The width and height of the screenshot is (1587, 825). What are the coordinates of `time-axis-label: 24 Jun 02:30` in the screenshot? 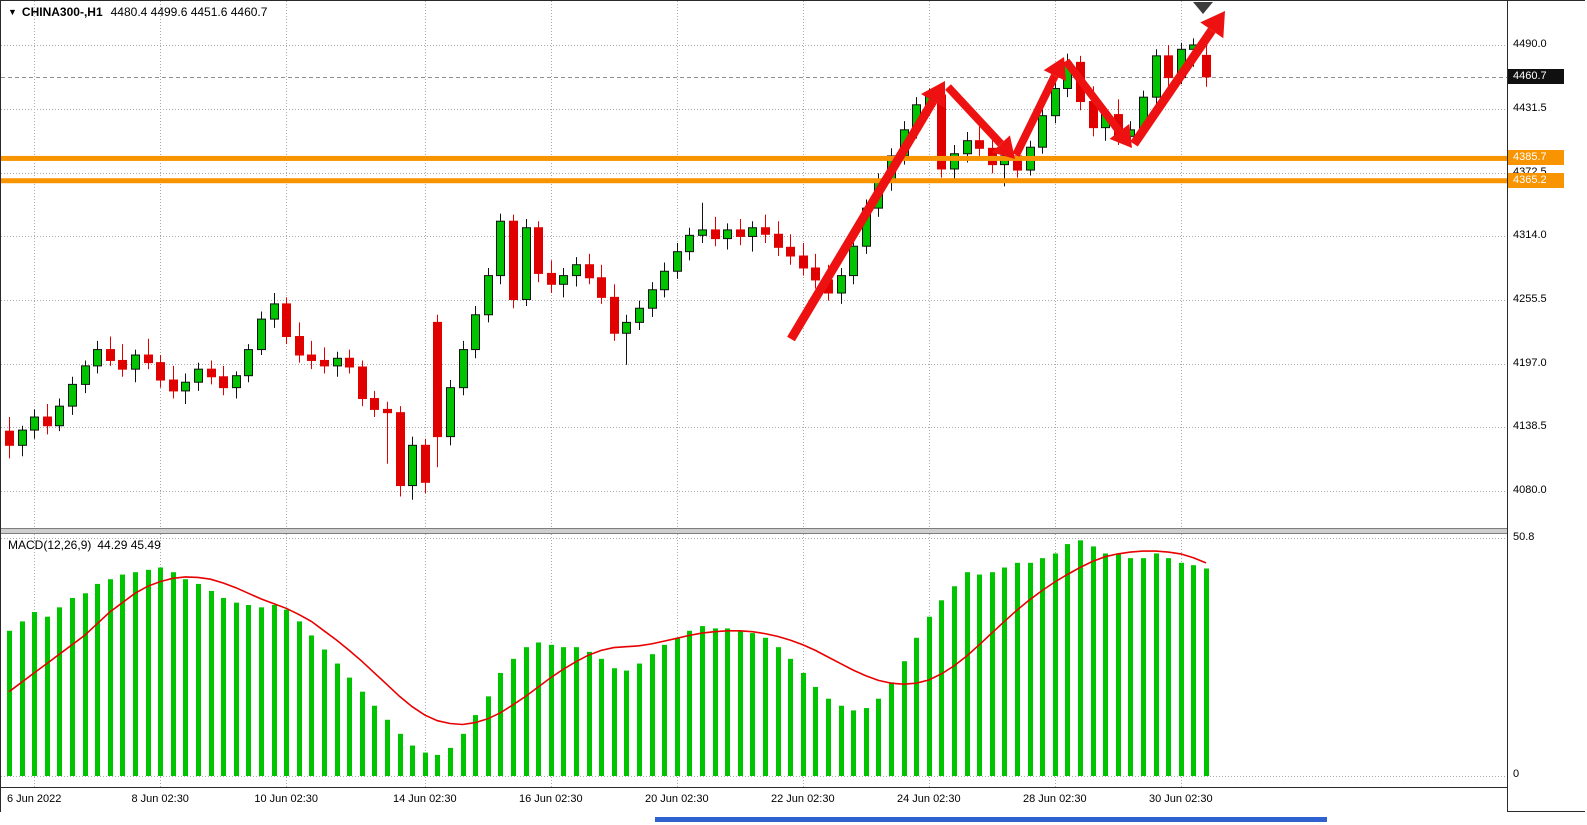 It's located at (928, 799).